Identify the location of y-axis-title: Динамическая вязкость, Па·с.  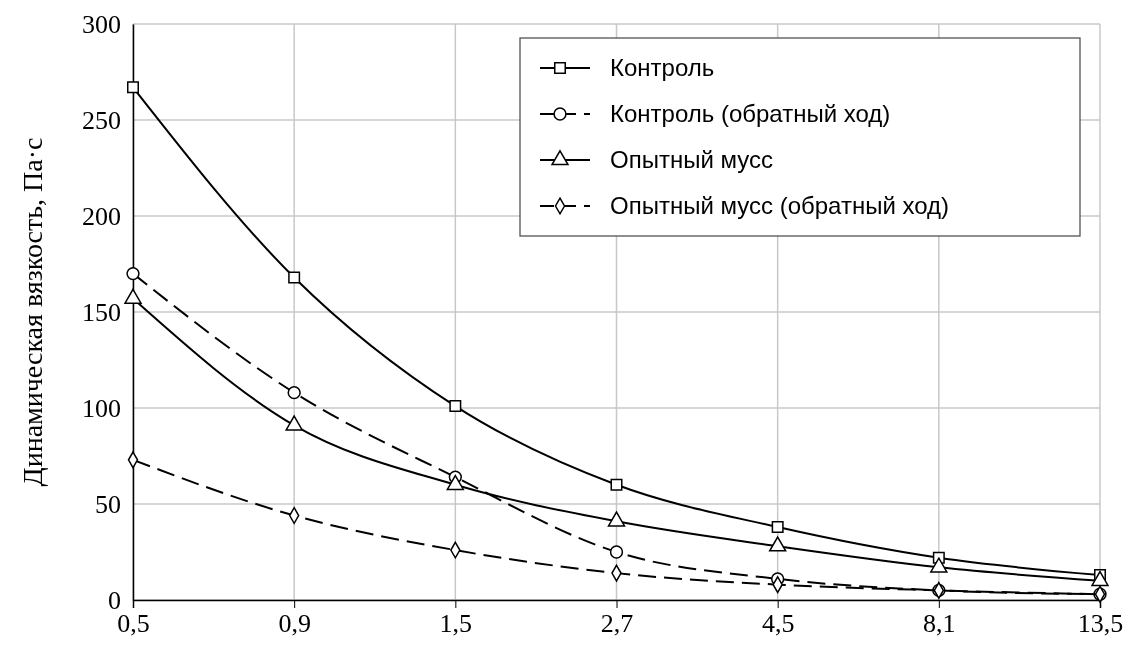
(32, 312).